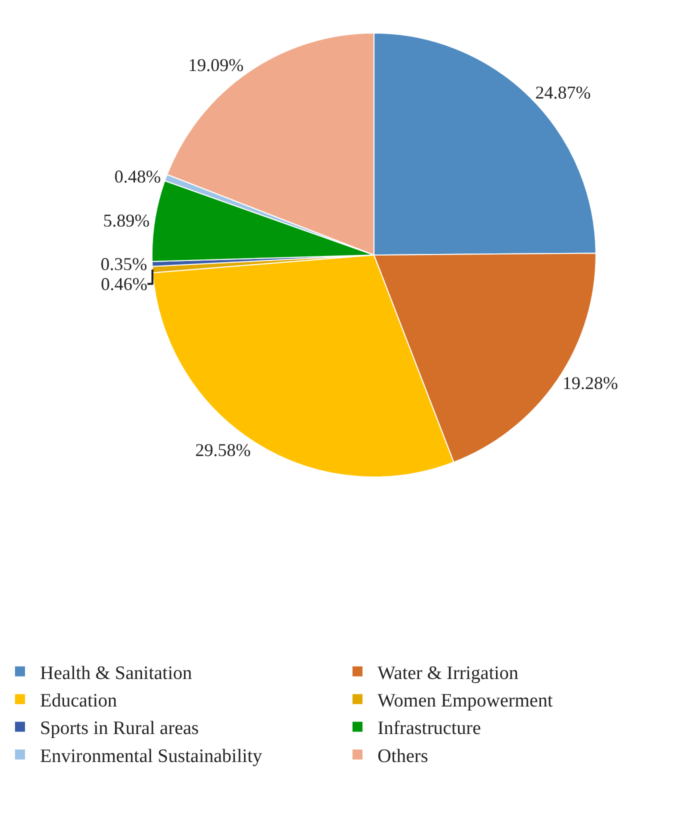 This screenshot has height=826, width=675. Describe the element at coordinates (429, 729) in the screenshot. I see `legend-label: Infrastructure` at that location.